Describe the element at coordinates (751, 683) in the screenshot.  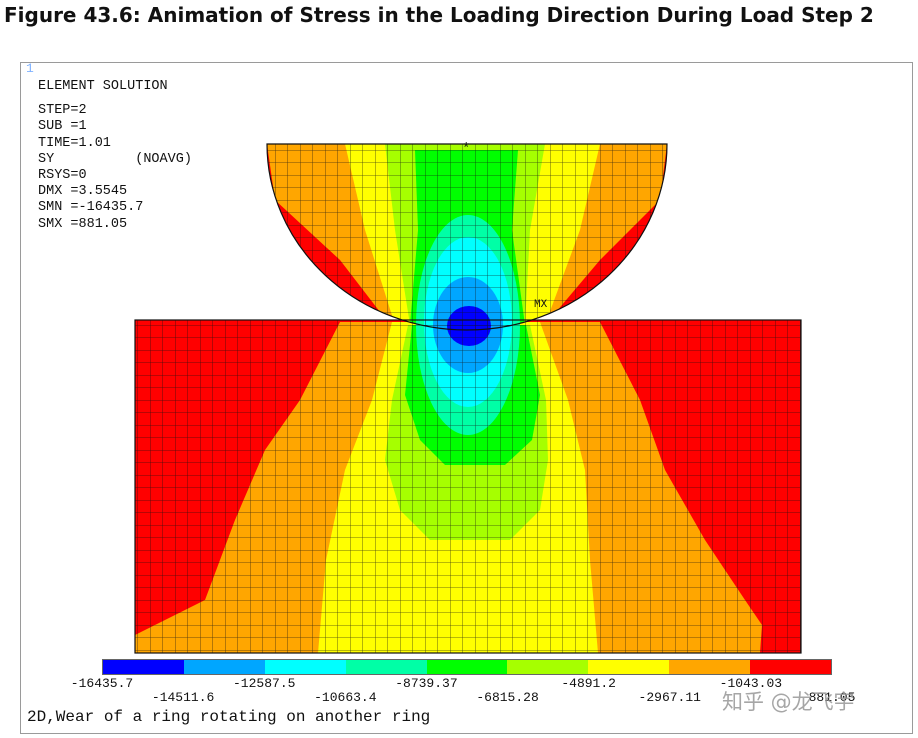
I see `scale-label: -1043.03` at that location.